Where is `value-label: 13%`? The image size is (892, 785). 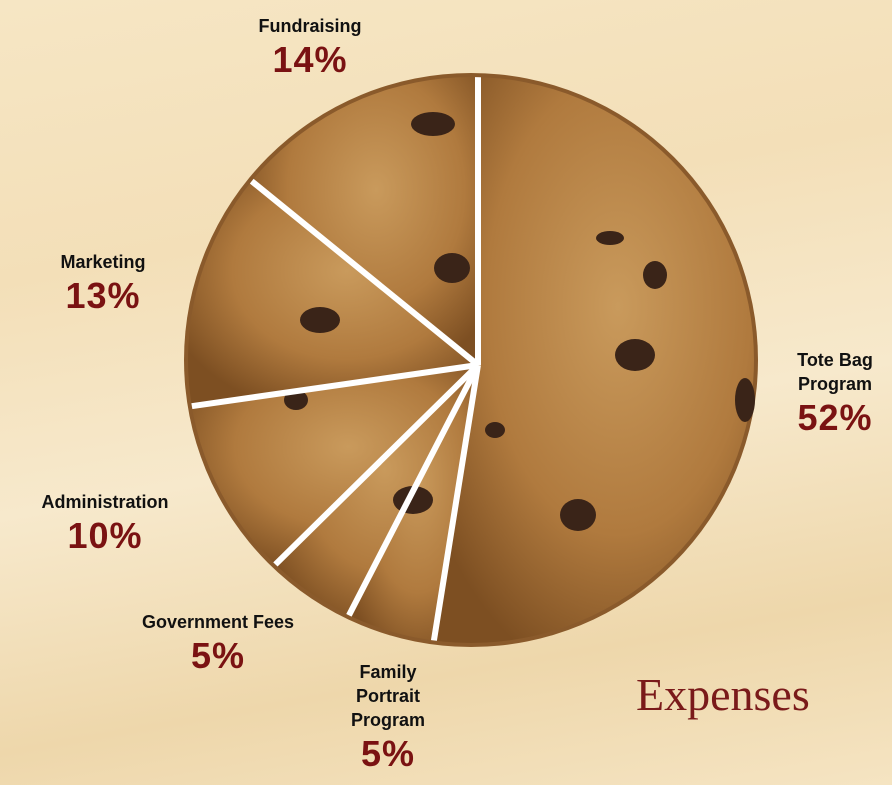
value-label: 13% is located at coordinates (103, 295).